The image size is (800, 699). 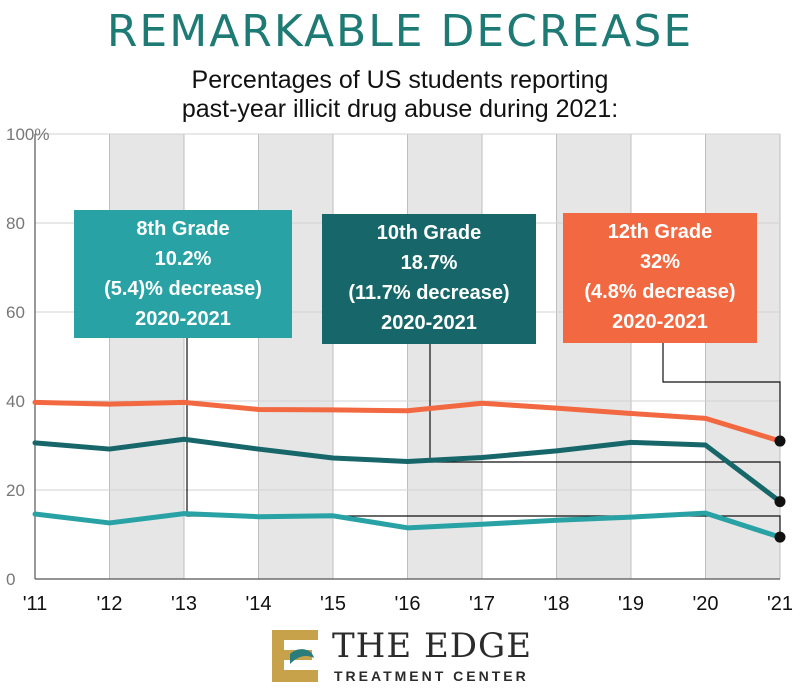 I want to click on y-tick-label: 100%, so click(x=27, y=134).